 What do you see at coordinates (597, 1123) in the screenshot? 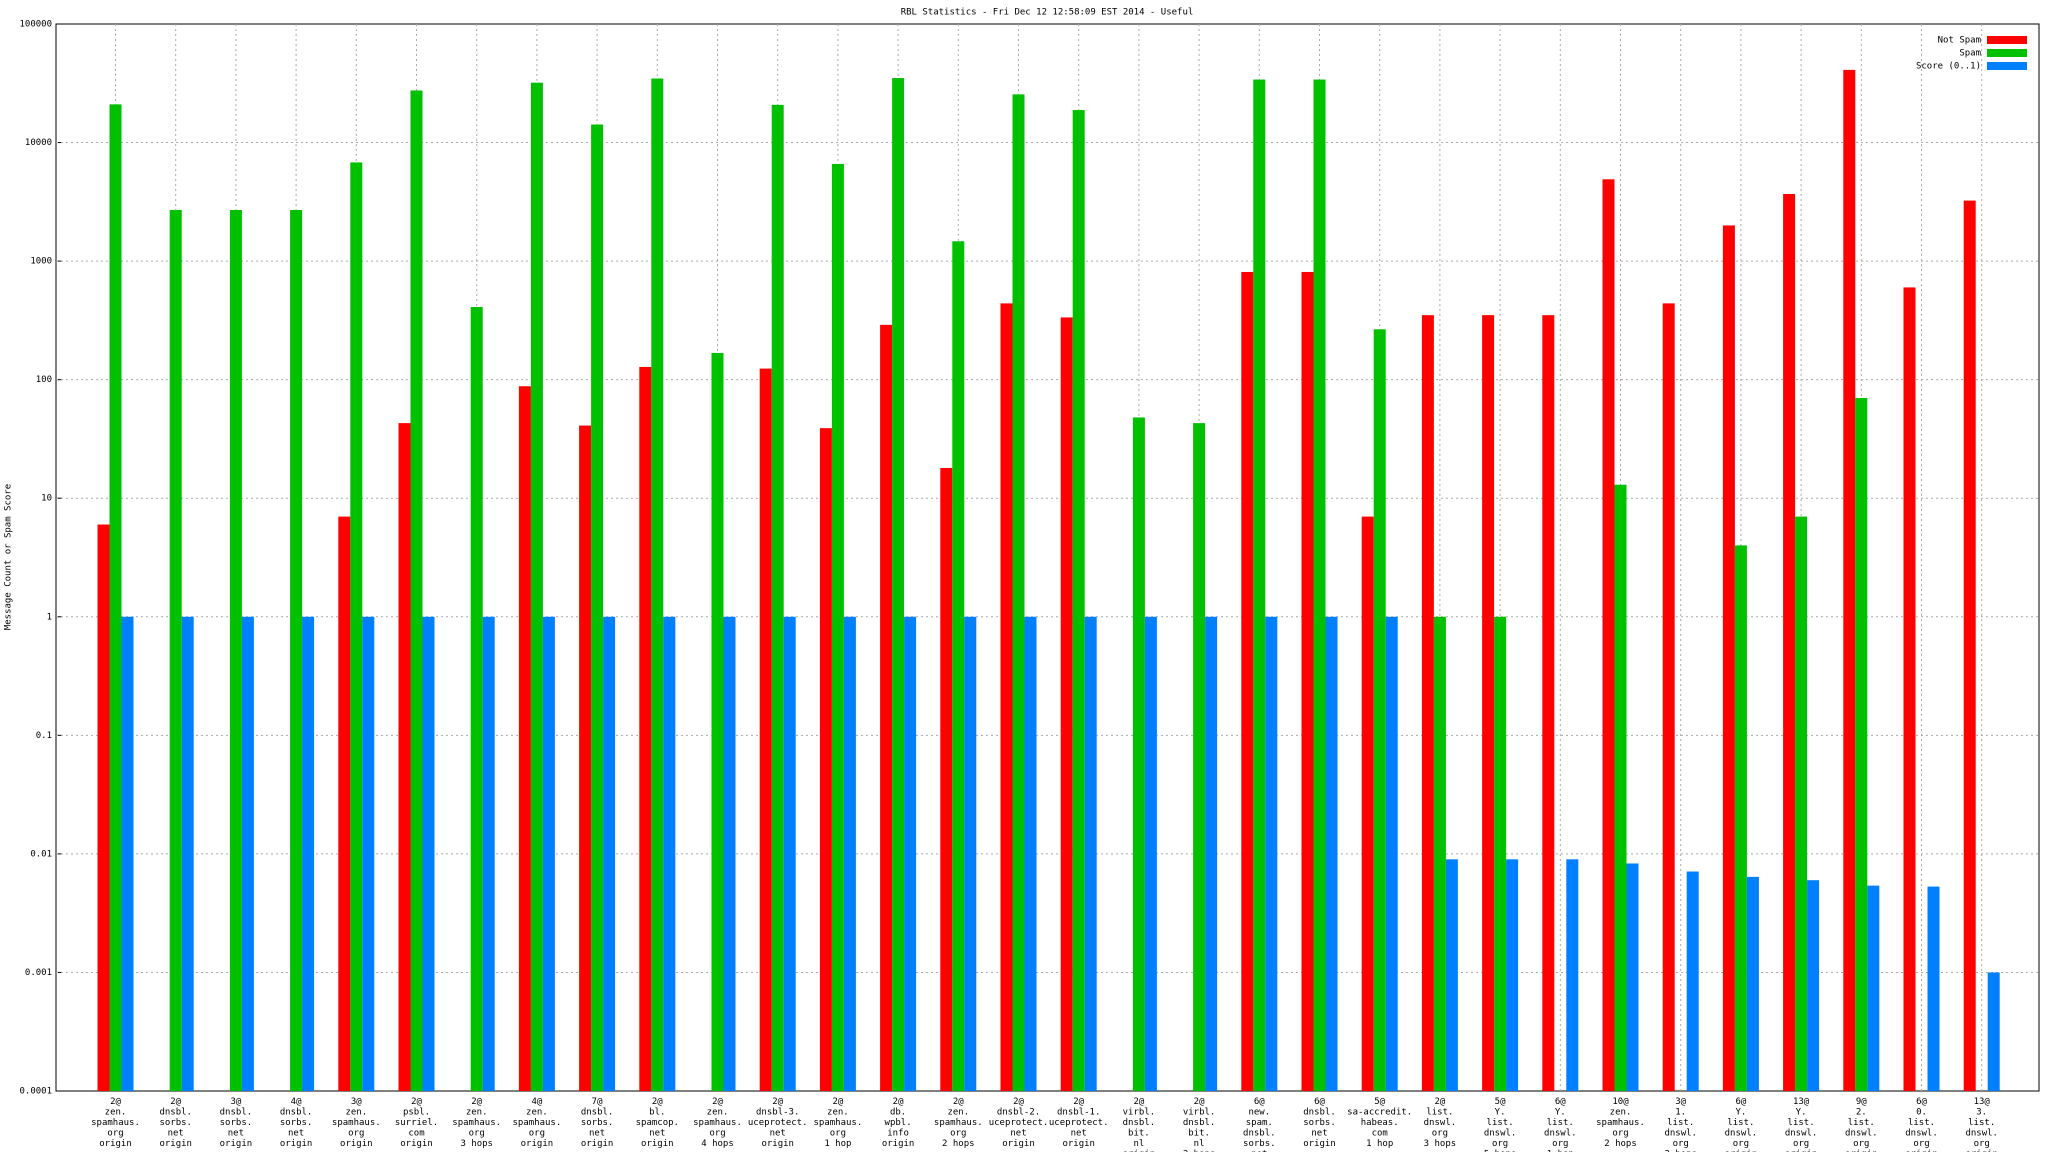
I see `x-tick-label: 7@ dnsbl. sorbs. net origin` at bounding box center [597, 1123].